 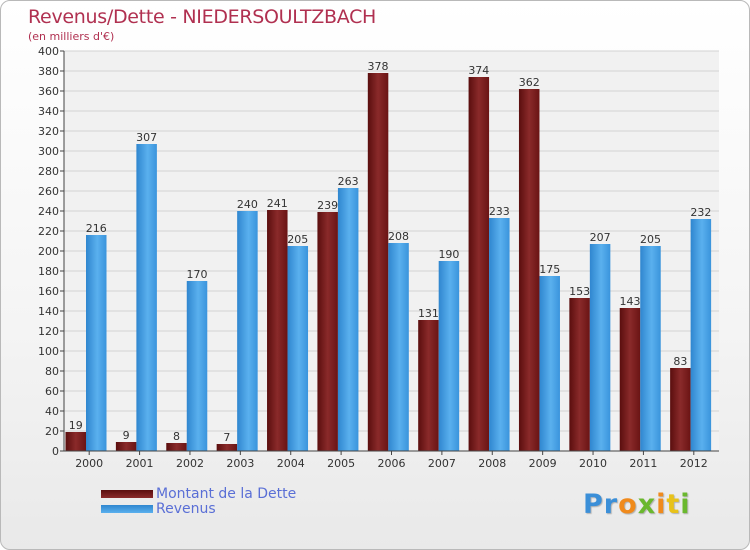 I want to click on bar-debt-2009, so click(x=529, y=270).